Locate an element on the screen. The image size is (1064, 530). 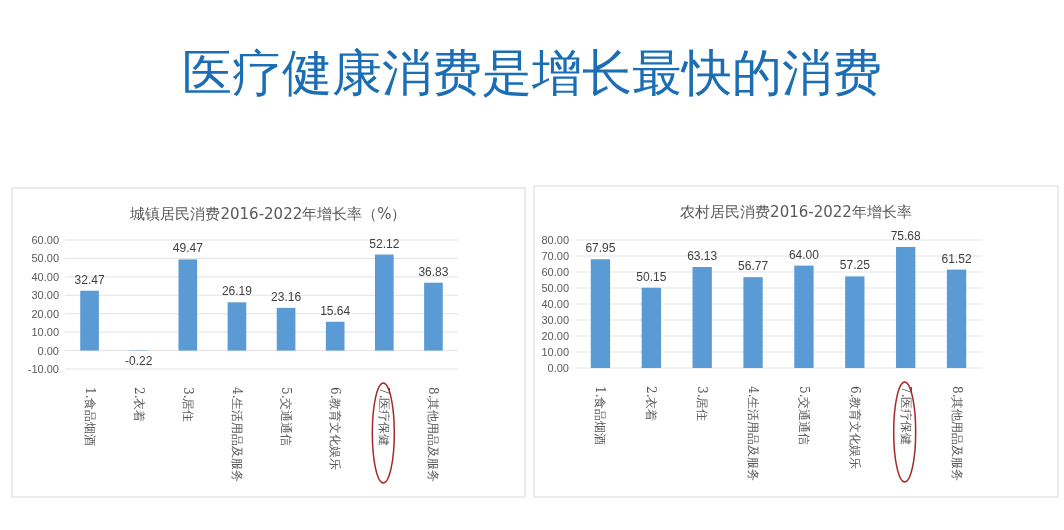
y-tick-label: 80.00 is located at coordinates (555, 240).